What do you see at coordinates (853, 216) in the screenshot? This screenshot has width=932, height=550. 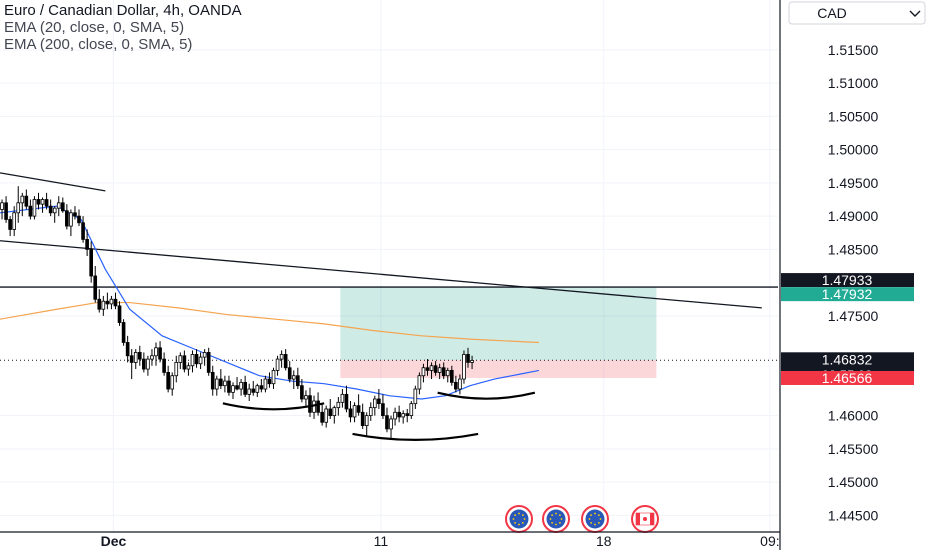 I see `y-tick-label: 1.49000` at bounding box center [853, 216].